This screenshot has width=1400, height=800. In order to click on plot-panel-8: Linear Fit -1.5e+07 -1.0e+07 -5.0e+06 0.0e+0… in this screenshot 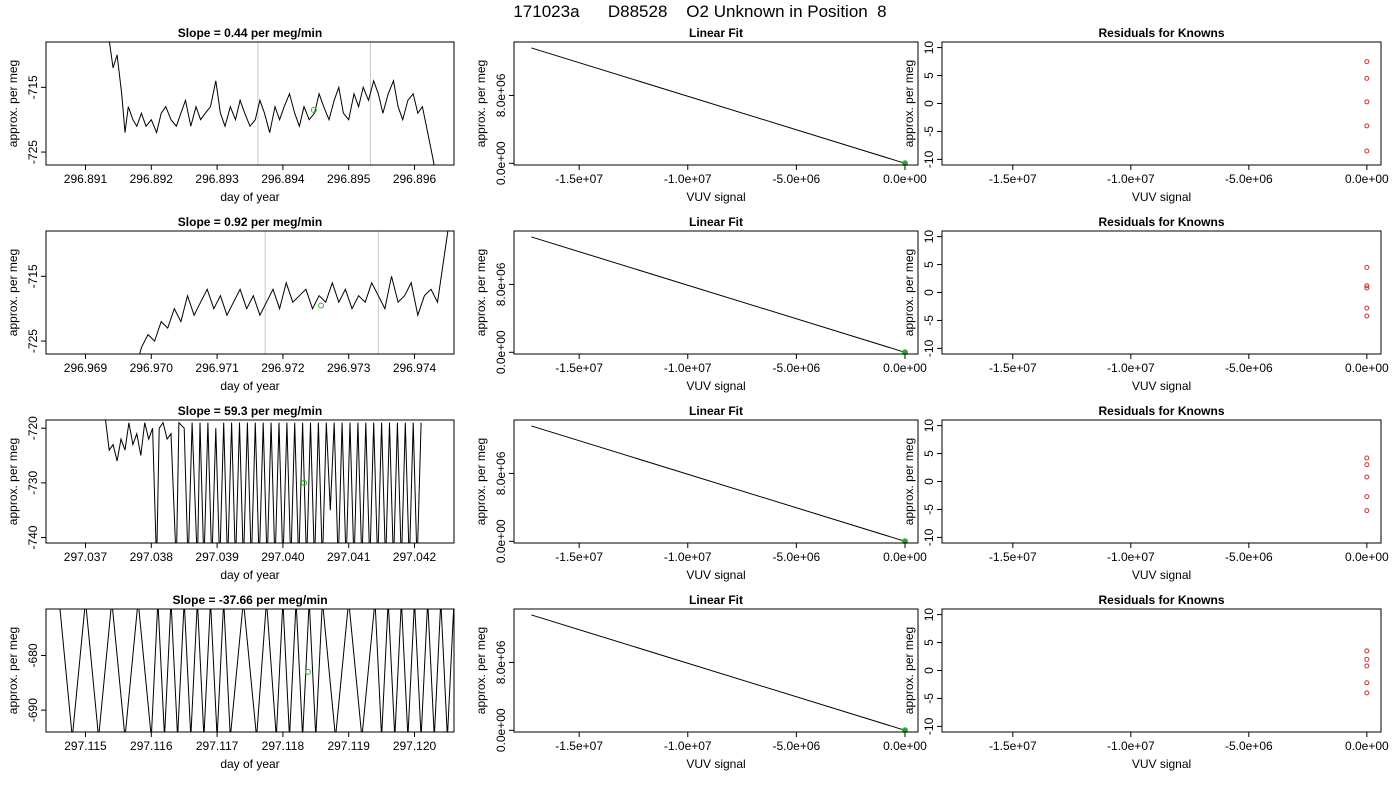, I will do `click(700, 493)`.